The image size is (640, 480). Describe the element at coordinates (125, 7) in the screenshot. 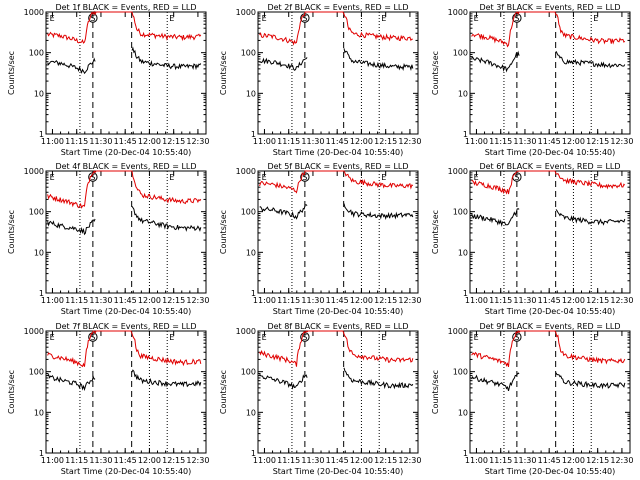

I see `panel-title: Det 1f BLACK = Events, RED = LLD` at that location.